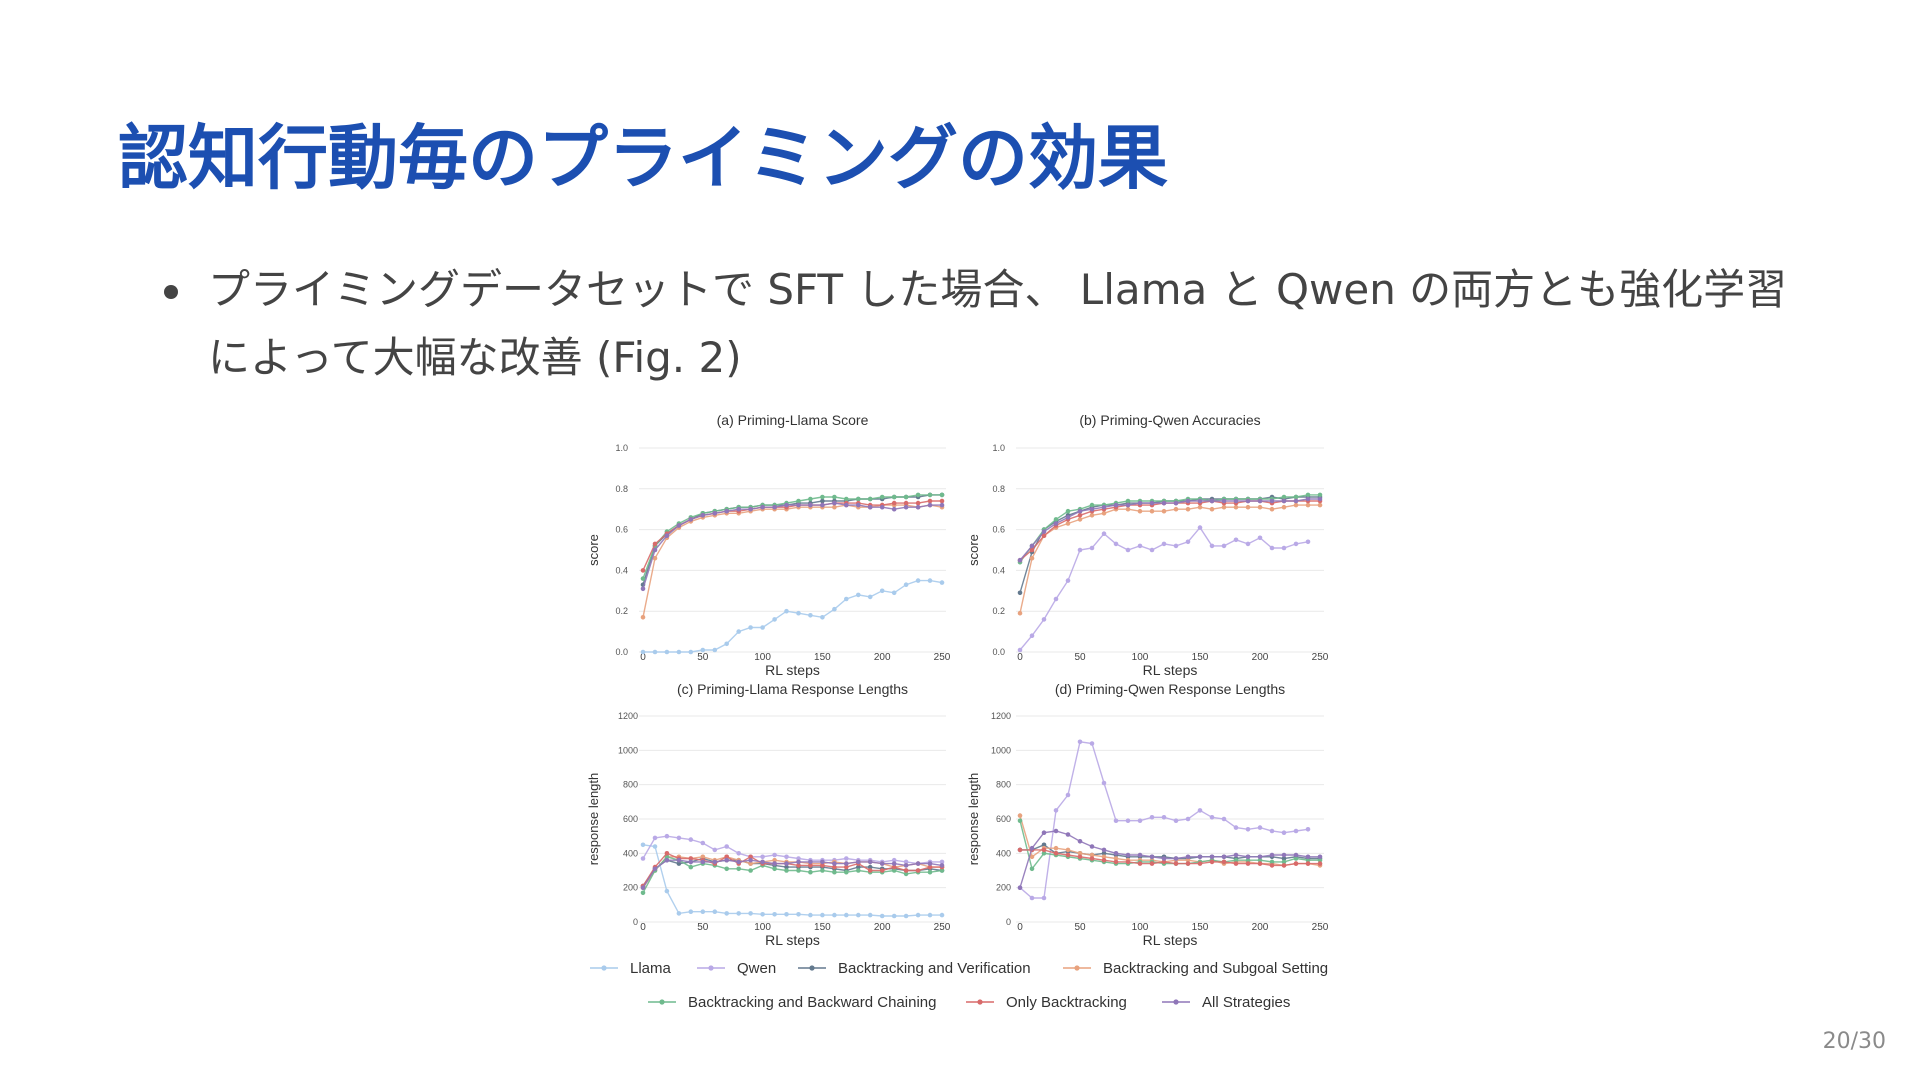  Describe the element at coordinates (1008, 922) in the screenshot. I see `chart-d-ytick-label: 0` at that location.